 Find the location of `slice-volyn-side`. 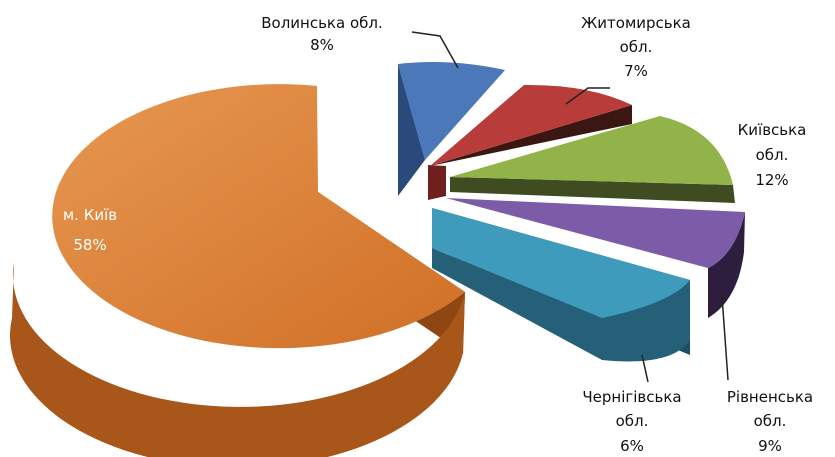

slice-volyn-side is located at coordinates (411, 130).